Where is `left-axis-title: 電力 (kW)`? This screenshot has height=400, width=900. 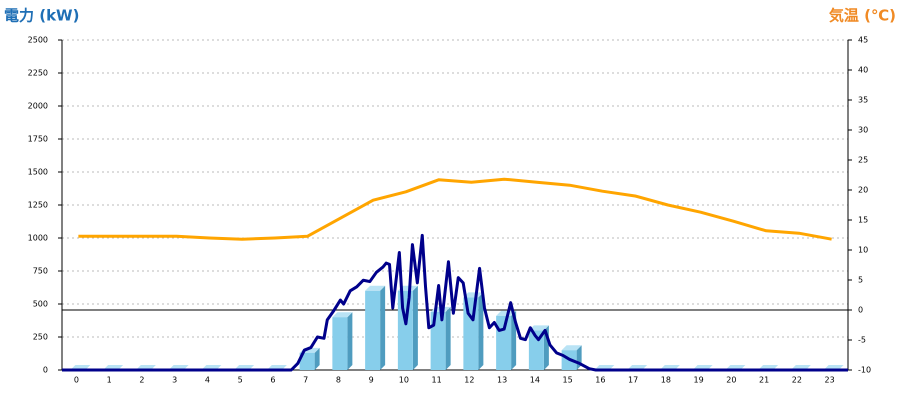 left-axis-title: 電力 (kW) is located at coordinates (41, 16).